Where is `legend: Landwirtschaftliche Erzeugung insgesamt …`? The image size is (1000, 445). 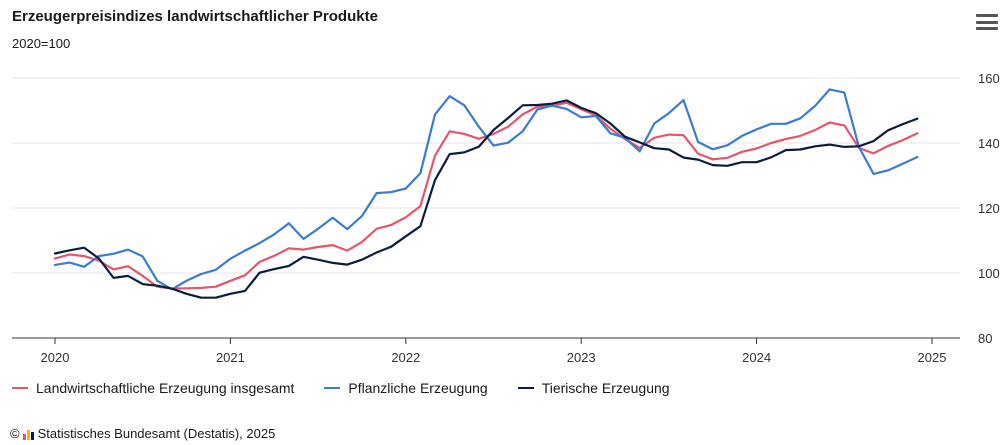 legend: Landwirtschaftliche Erzeugung insgesamt … is located at coordinates (341, 388).